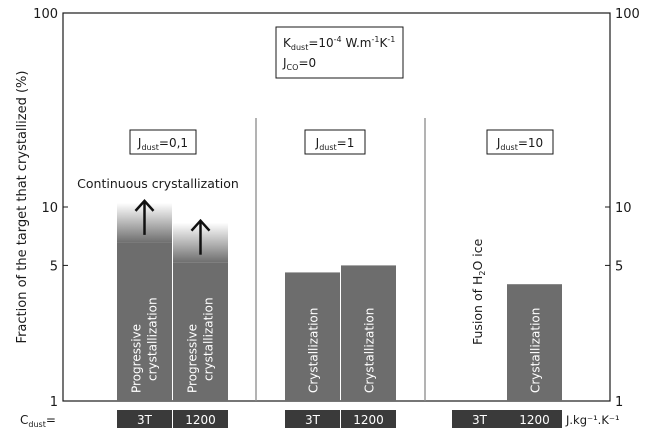 The image size is (667, 432). Describe the element at coordinates (158, 183) in the screenshot. I see `continuous-crystallization-label: Continuous crystallization` at that location.